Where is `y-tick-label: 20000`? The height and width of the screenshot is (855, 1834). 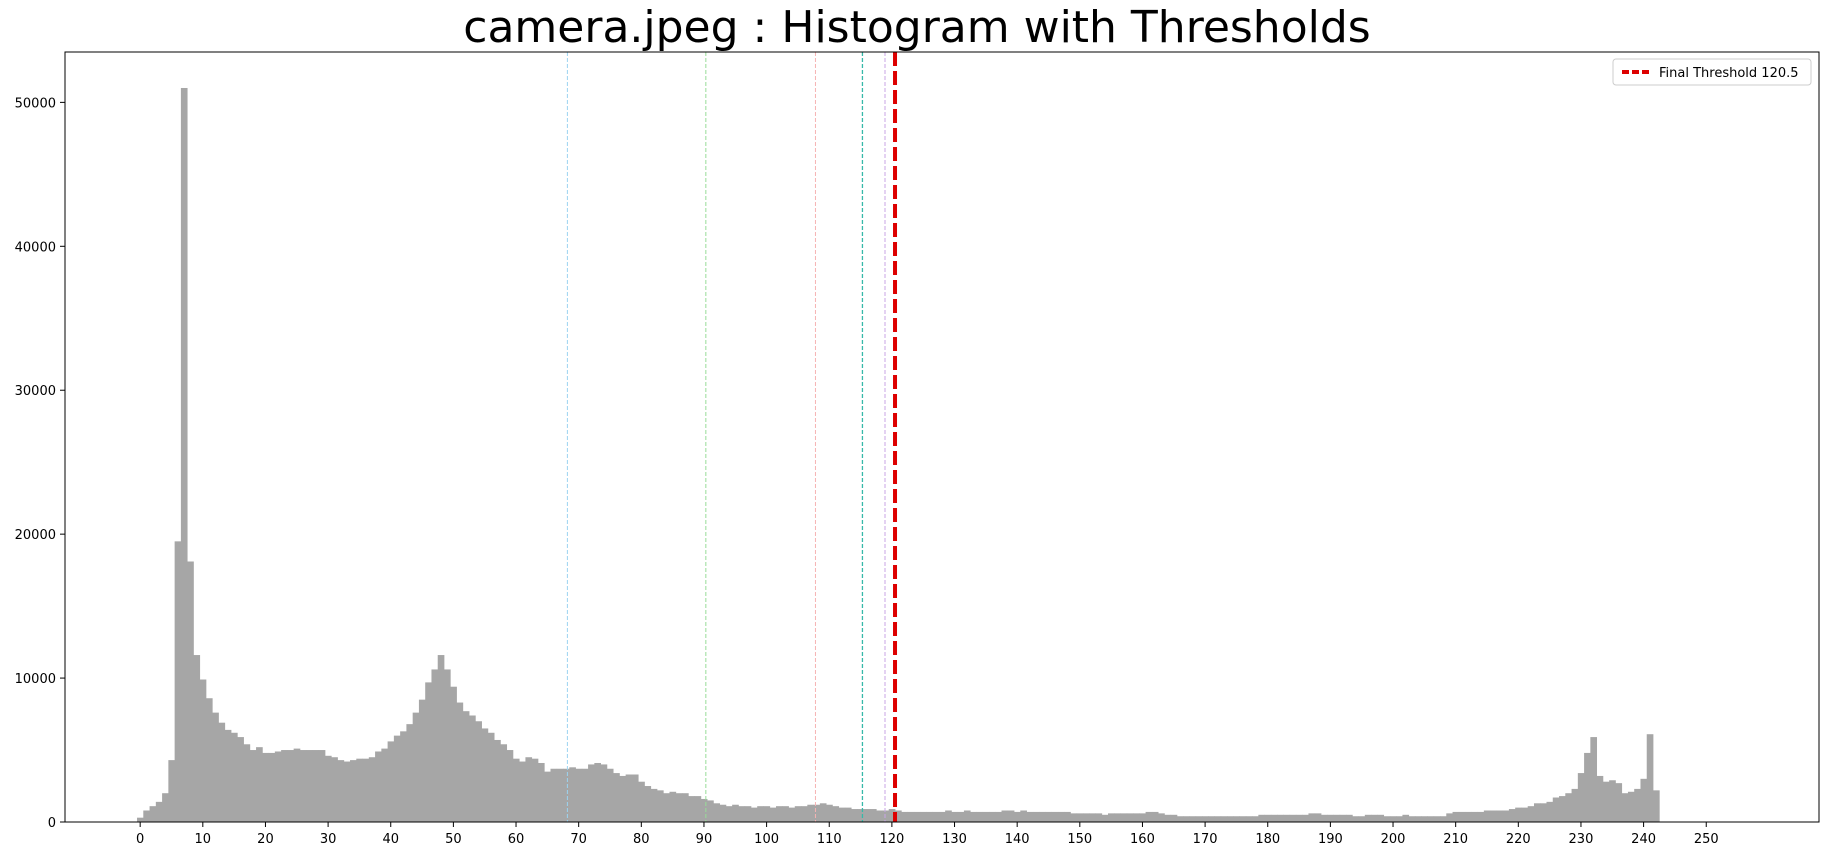
y-tick-label: 20000 is located at coordinates (35, 535).